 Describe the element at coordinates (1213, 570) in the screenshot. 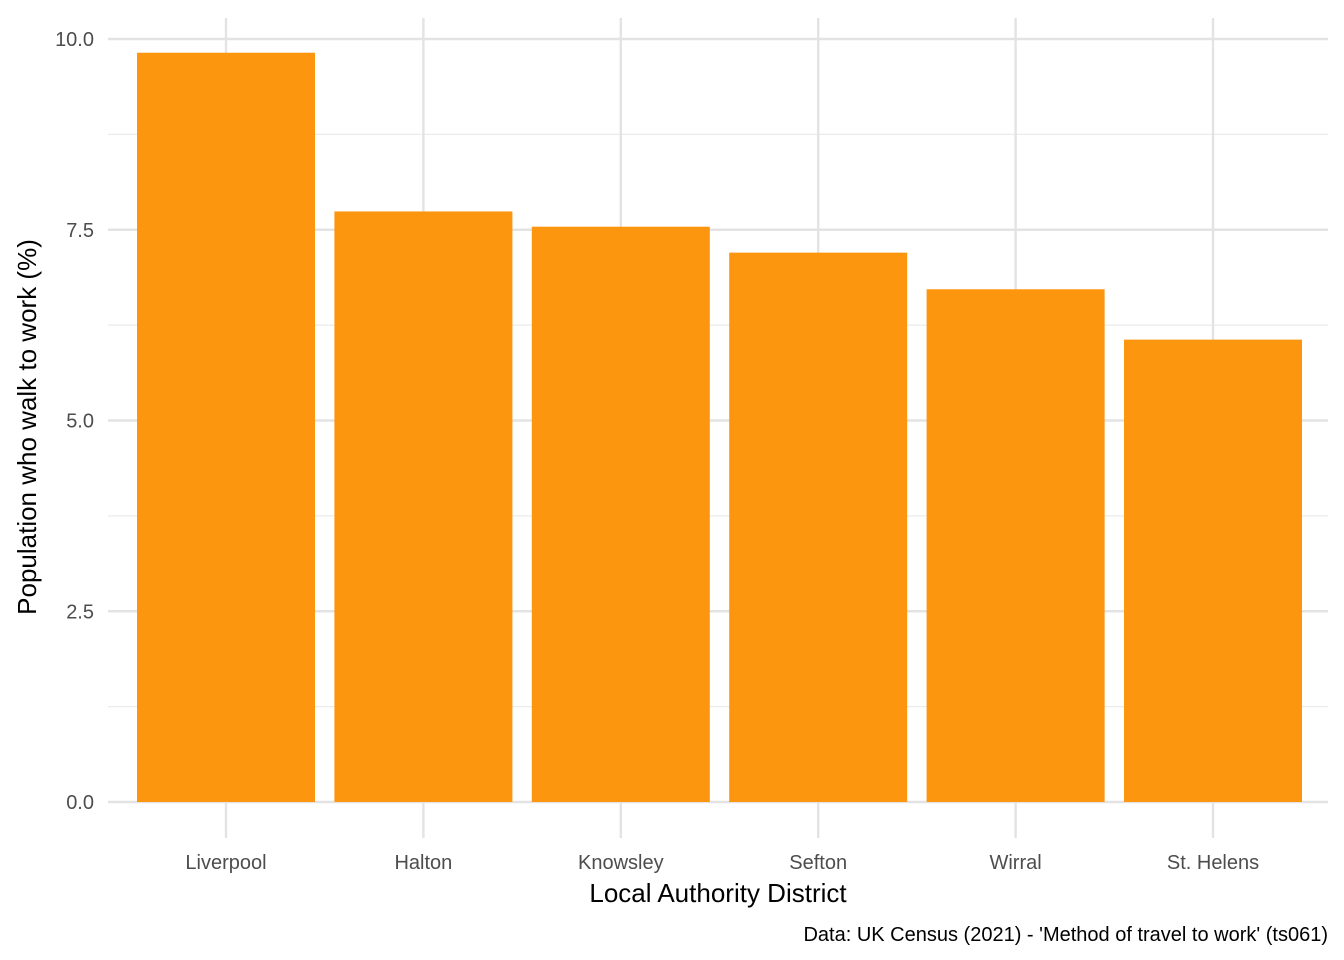

I see `bar-st-helens` at that location.